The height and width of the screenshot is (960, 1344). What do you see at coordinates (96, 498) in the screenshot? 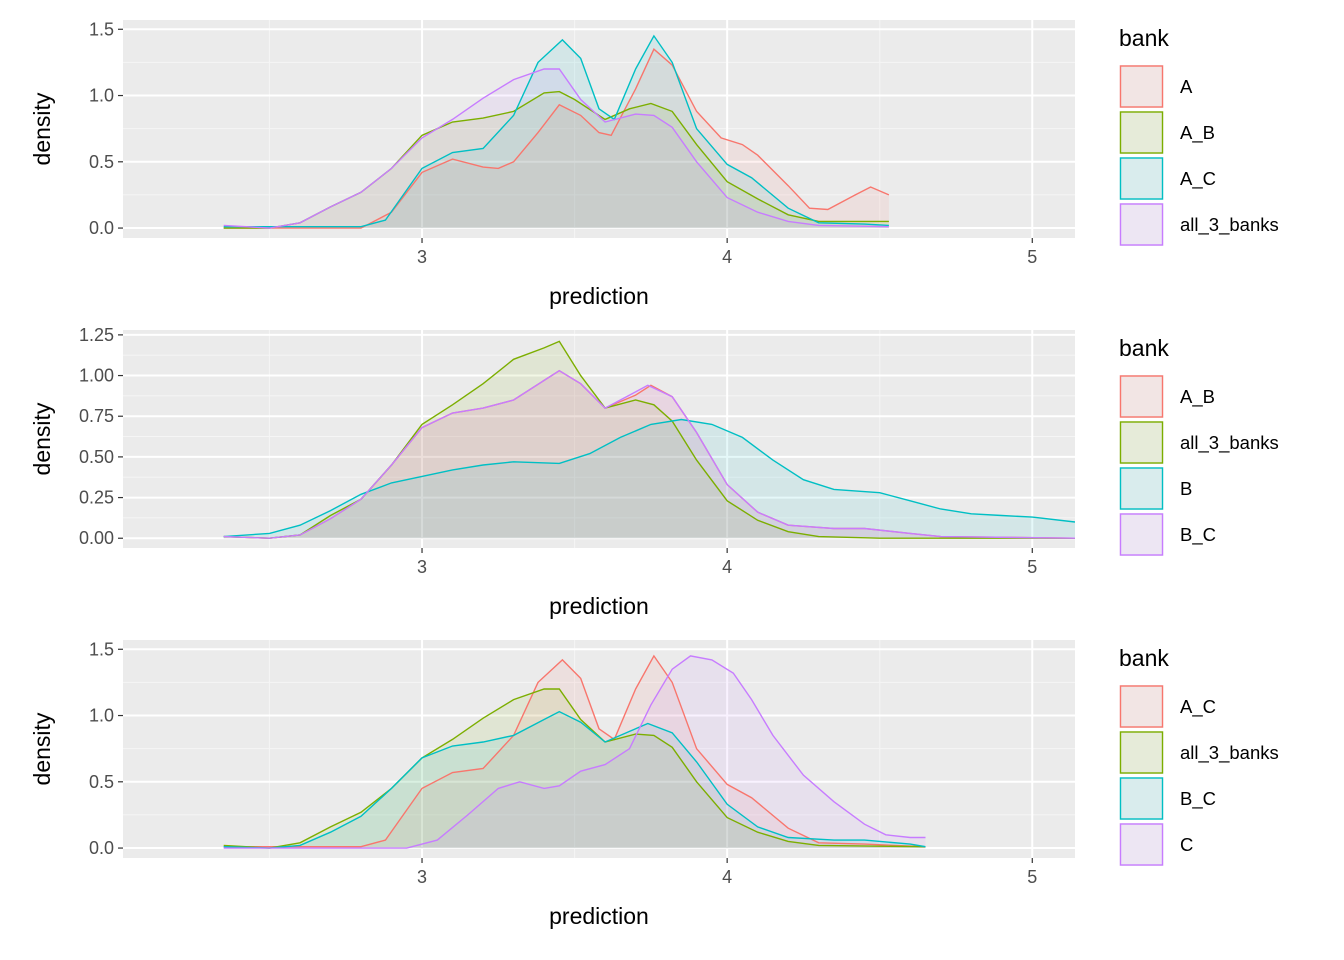
I see `y-tick-label: 0.25` at bounding box center [96, 498].